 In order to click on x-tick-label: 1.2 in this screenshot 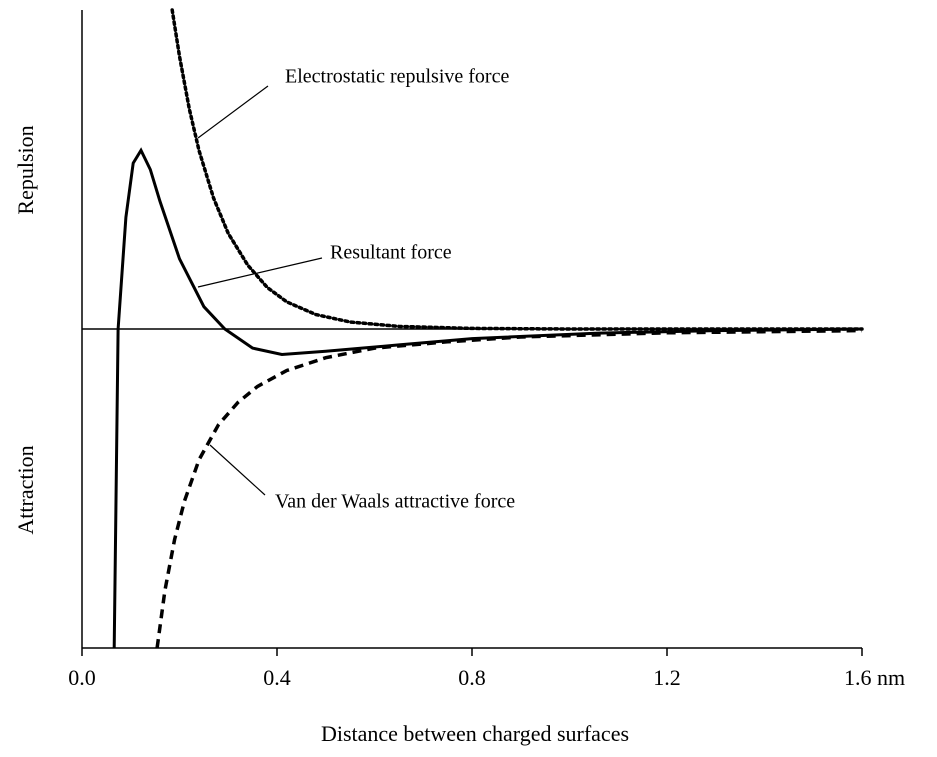, I will do `click(667, 677)`.